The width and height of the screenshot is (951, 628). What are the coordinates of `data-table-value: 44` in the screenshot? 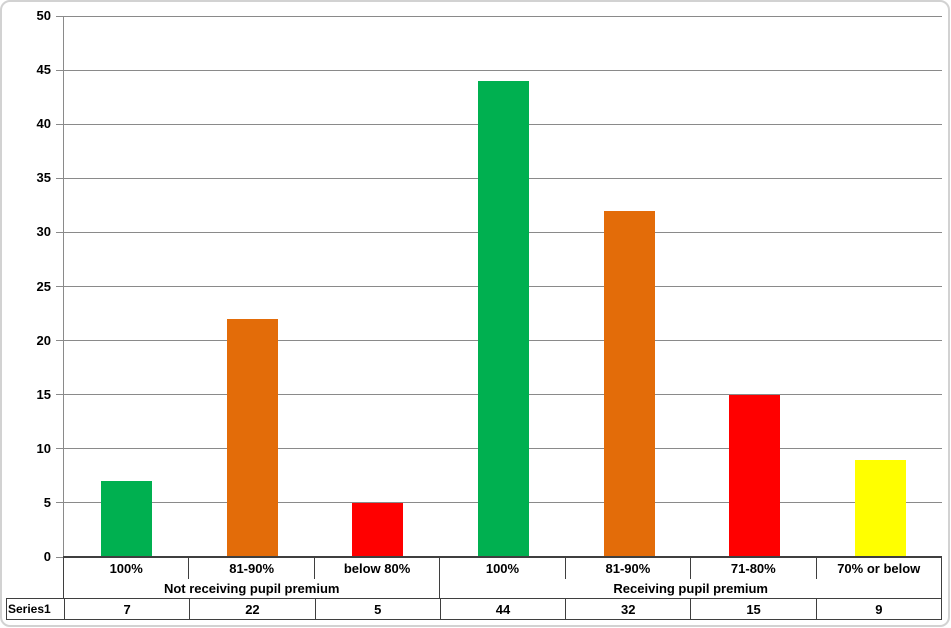 It's located at (502, 609).